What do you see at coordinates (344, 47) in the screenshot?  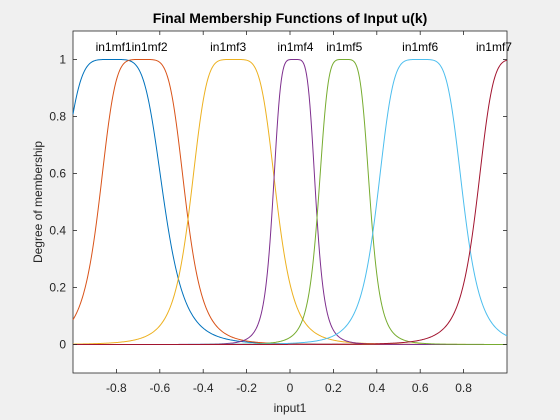 I see `membership-function-label: in1mf5` at bounding box center [344, 47].